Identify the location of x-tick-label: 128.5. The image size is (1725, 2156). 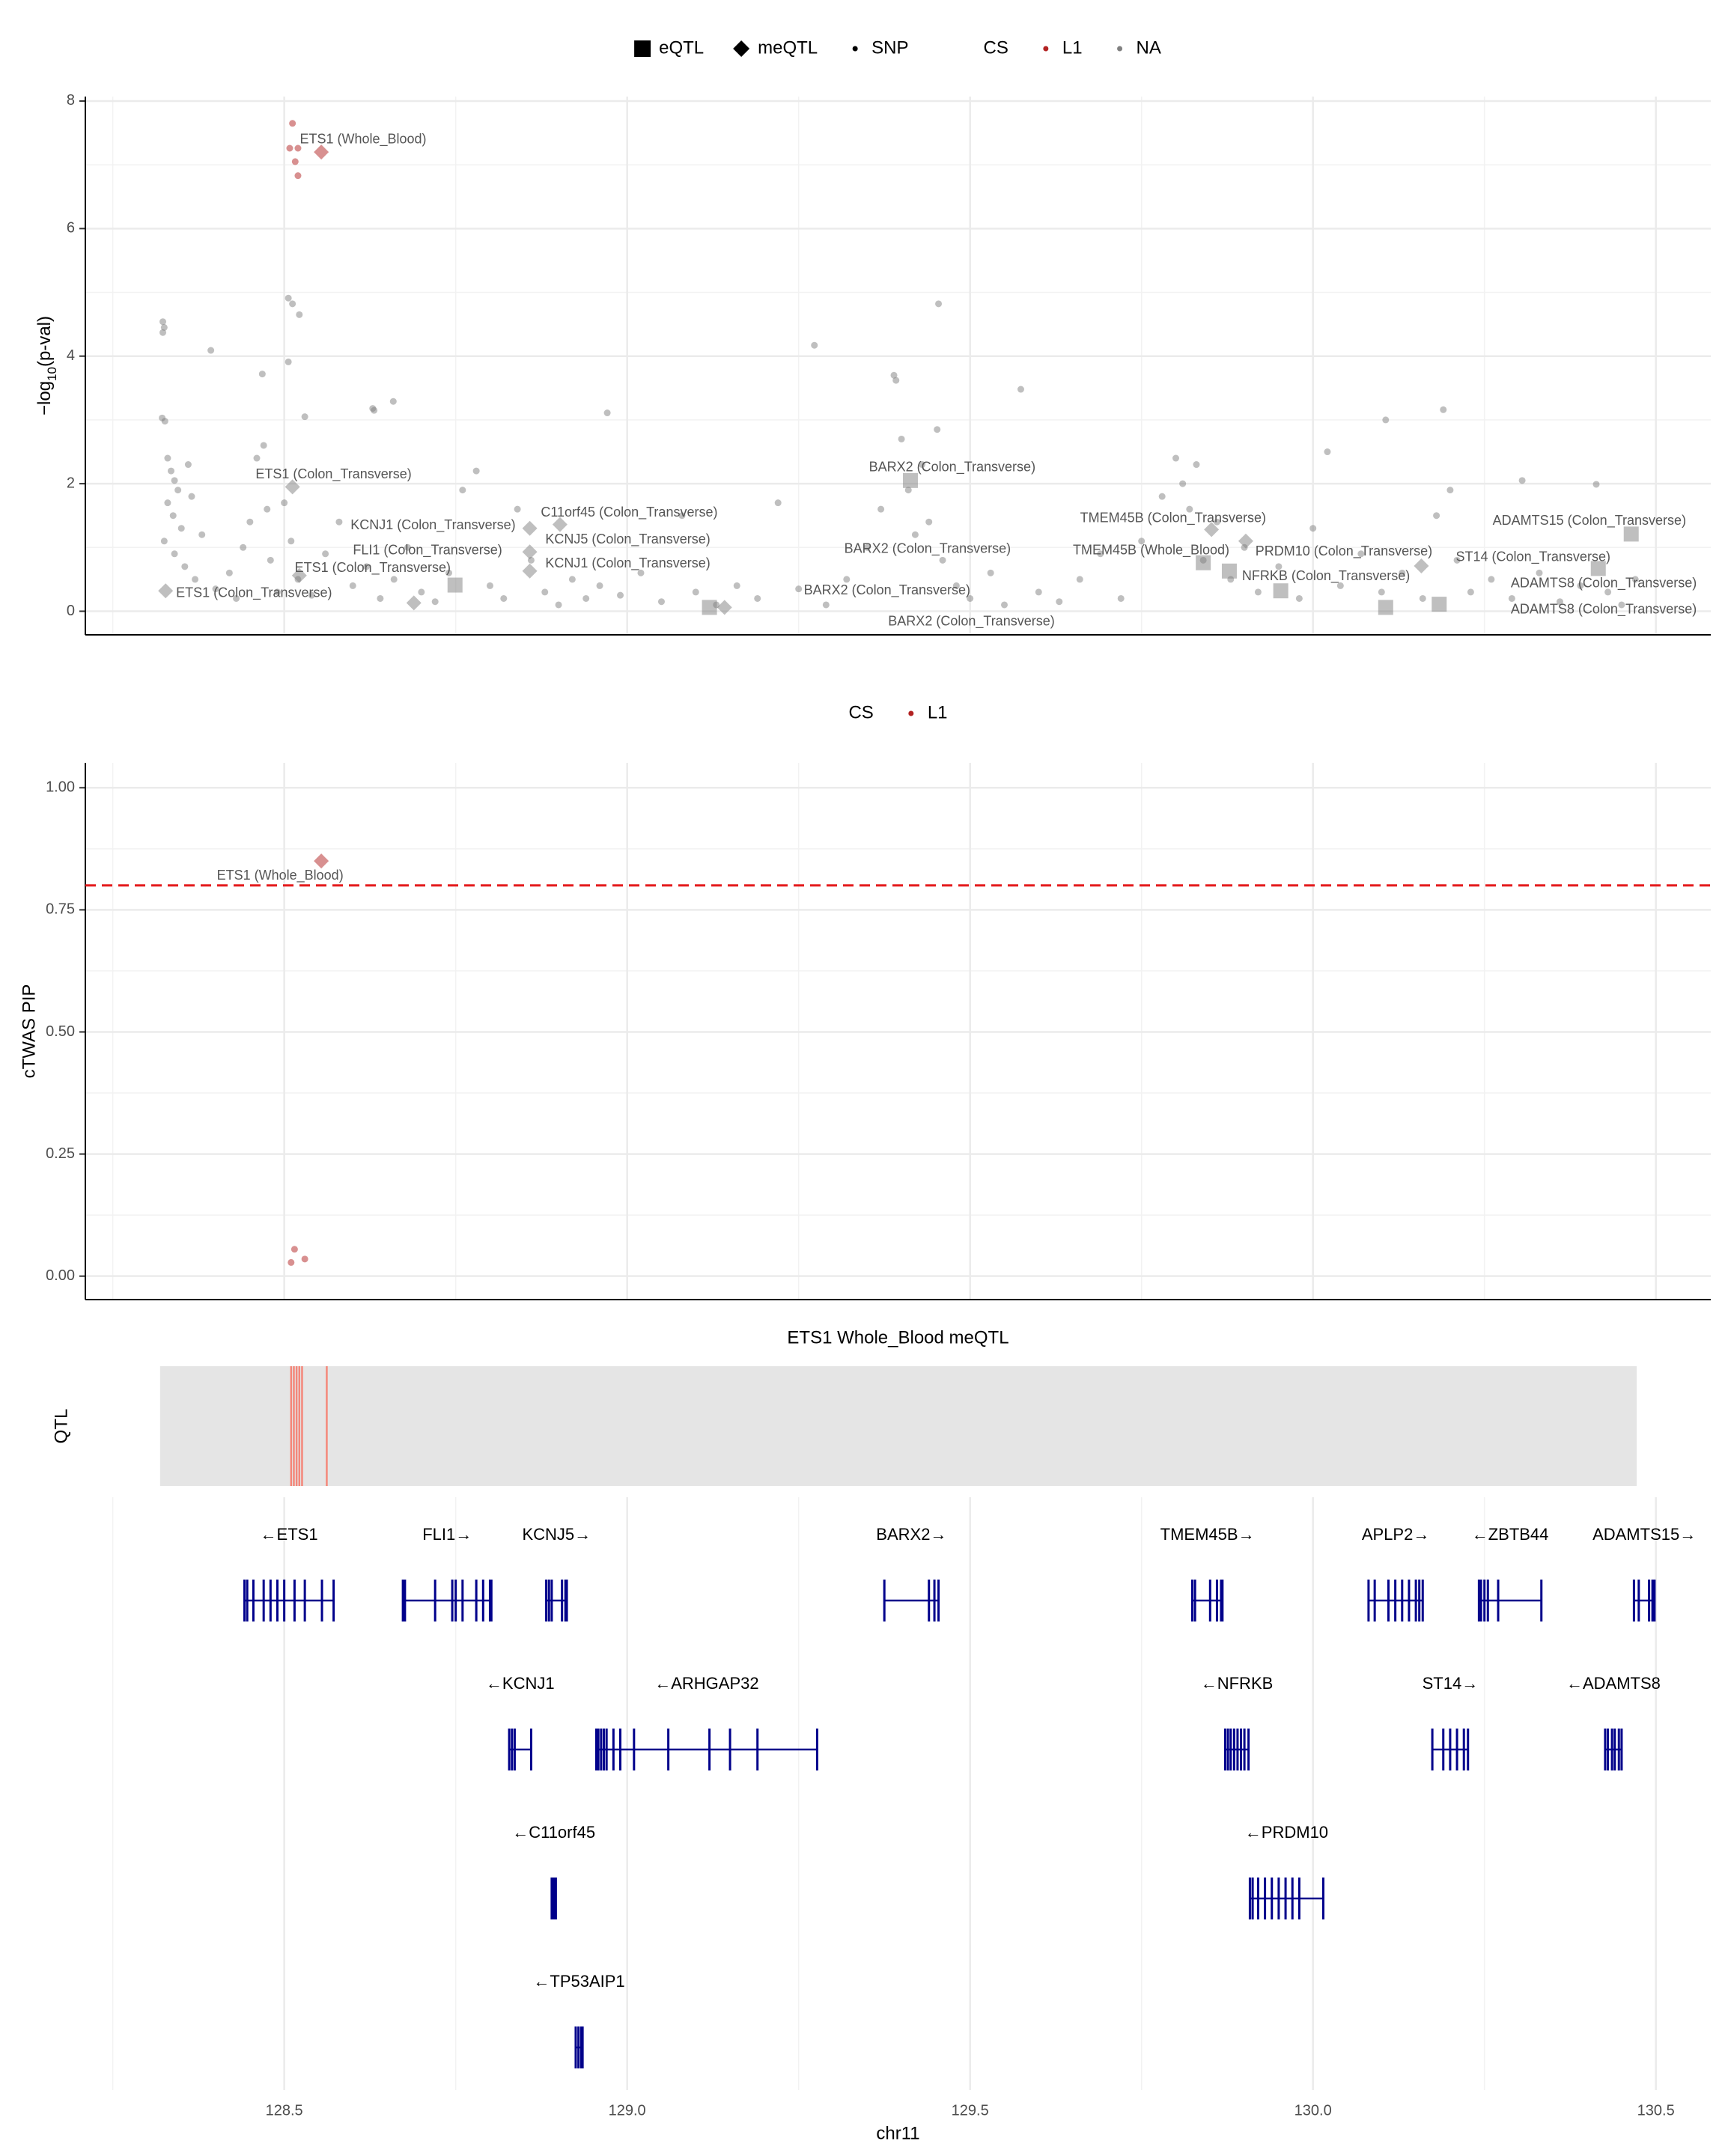
(284, 2110).